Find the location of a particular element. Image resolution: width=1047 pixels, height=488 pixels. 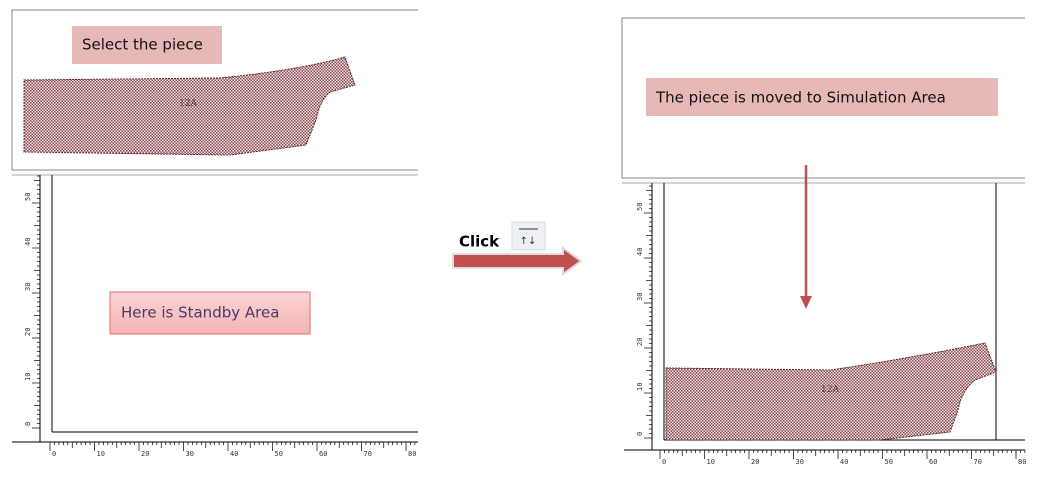

button-icon is located at coordinates (528, 236).